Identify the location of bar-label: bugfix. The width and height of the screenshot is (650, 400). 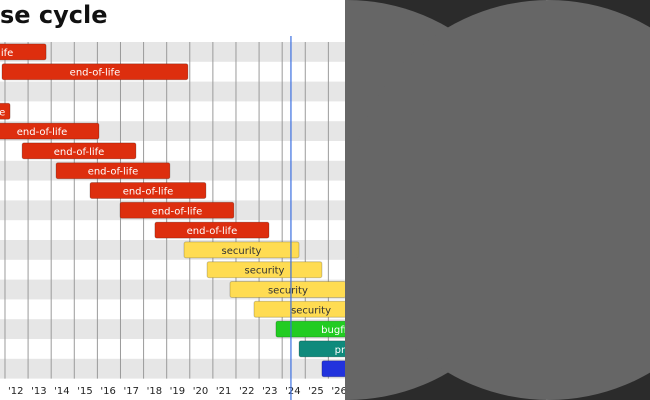
(333, 330).